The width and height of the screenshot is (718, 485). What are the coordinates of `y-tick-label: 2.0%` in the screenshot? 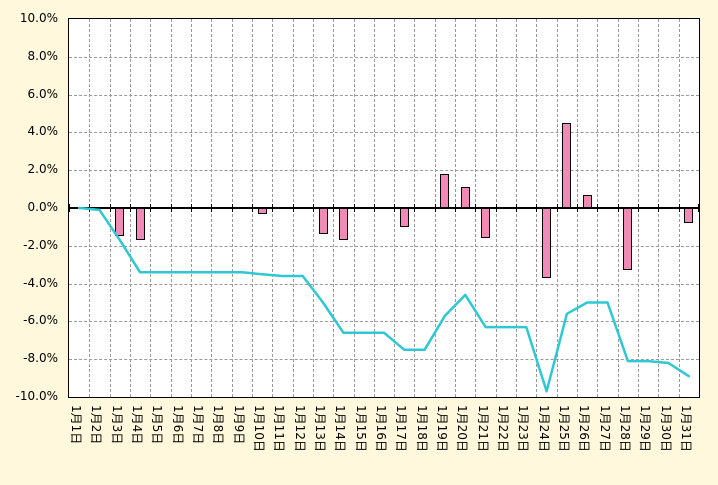 It's located at (43, 169).